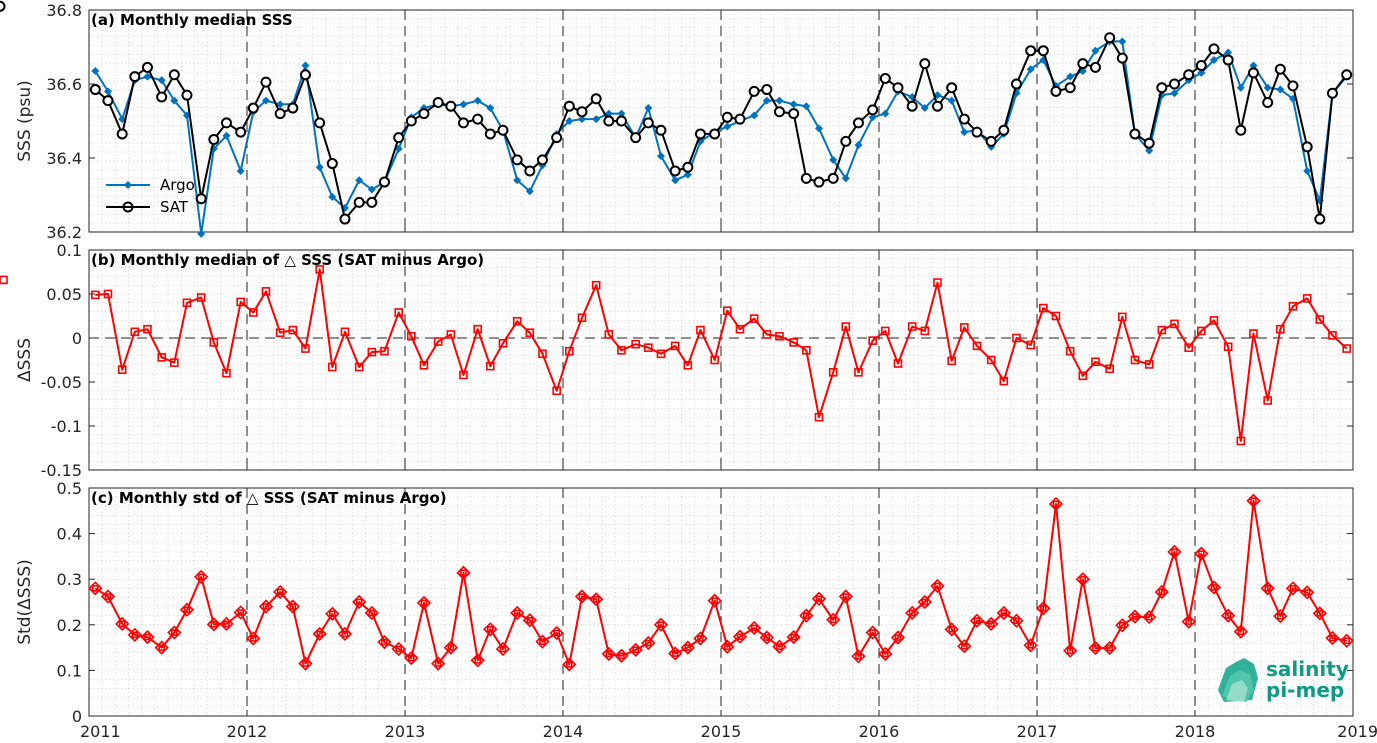  What do you see at coordinates (25, 360) in the screenshot?
I see `y-axis-label: ΔSSS` at bounding box center [25, 360].